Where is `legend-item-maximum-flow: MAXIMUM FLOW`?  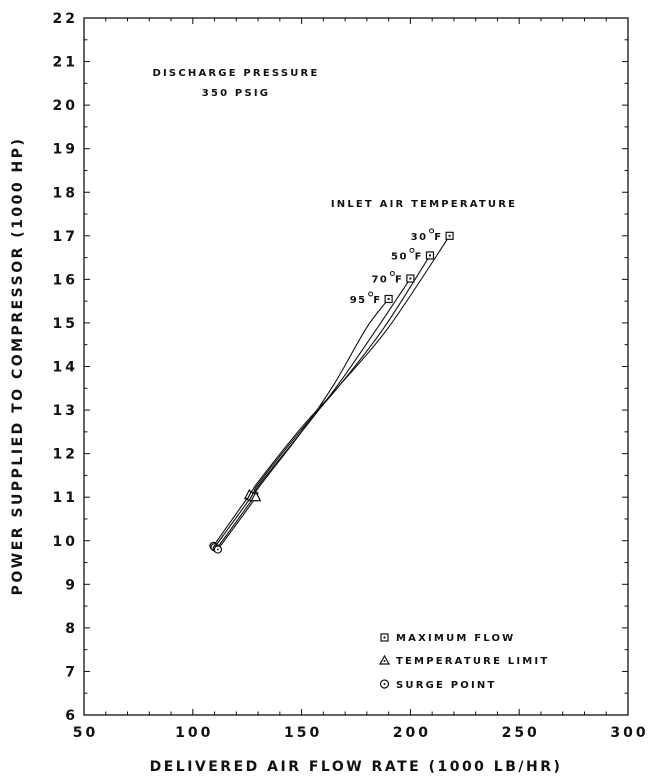
legend-item-maximum-flow: MAXIMUM FLOW is located at coordinates (447, 638).